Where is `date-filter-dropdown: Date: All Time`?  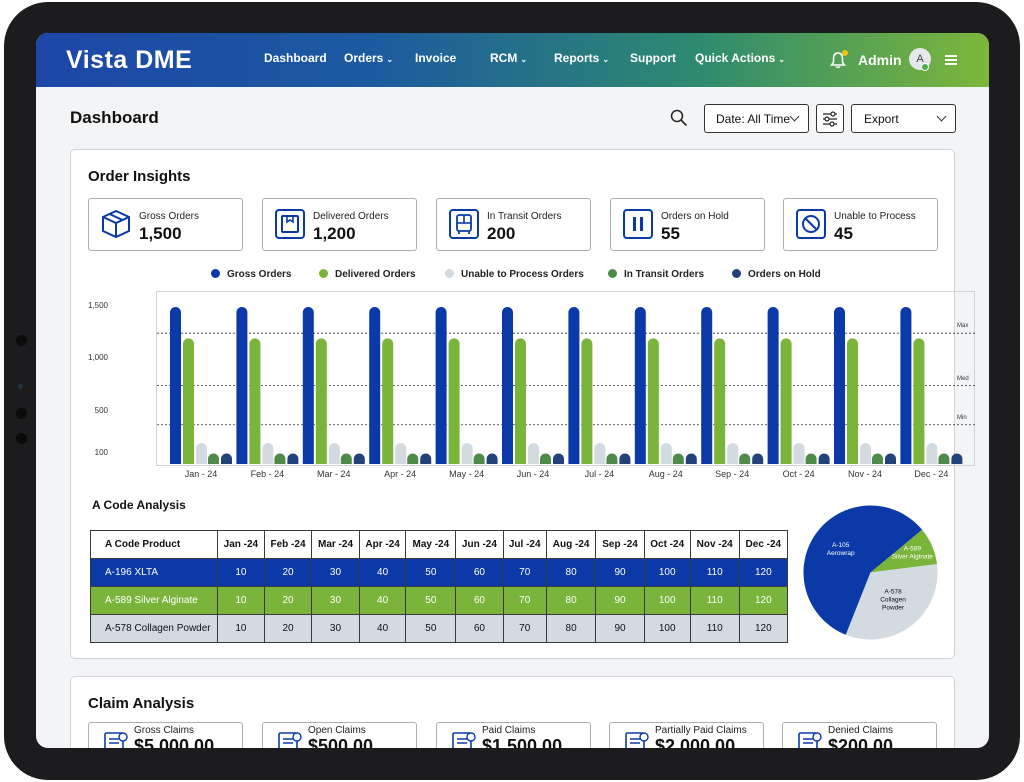 date-filter-dropdown: Date: All Time is located at coordinates (756, 118).